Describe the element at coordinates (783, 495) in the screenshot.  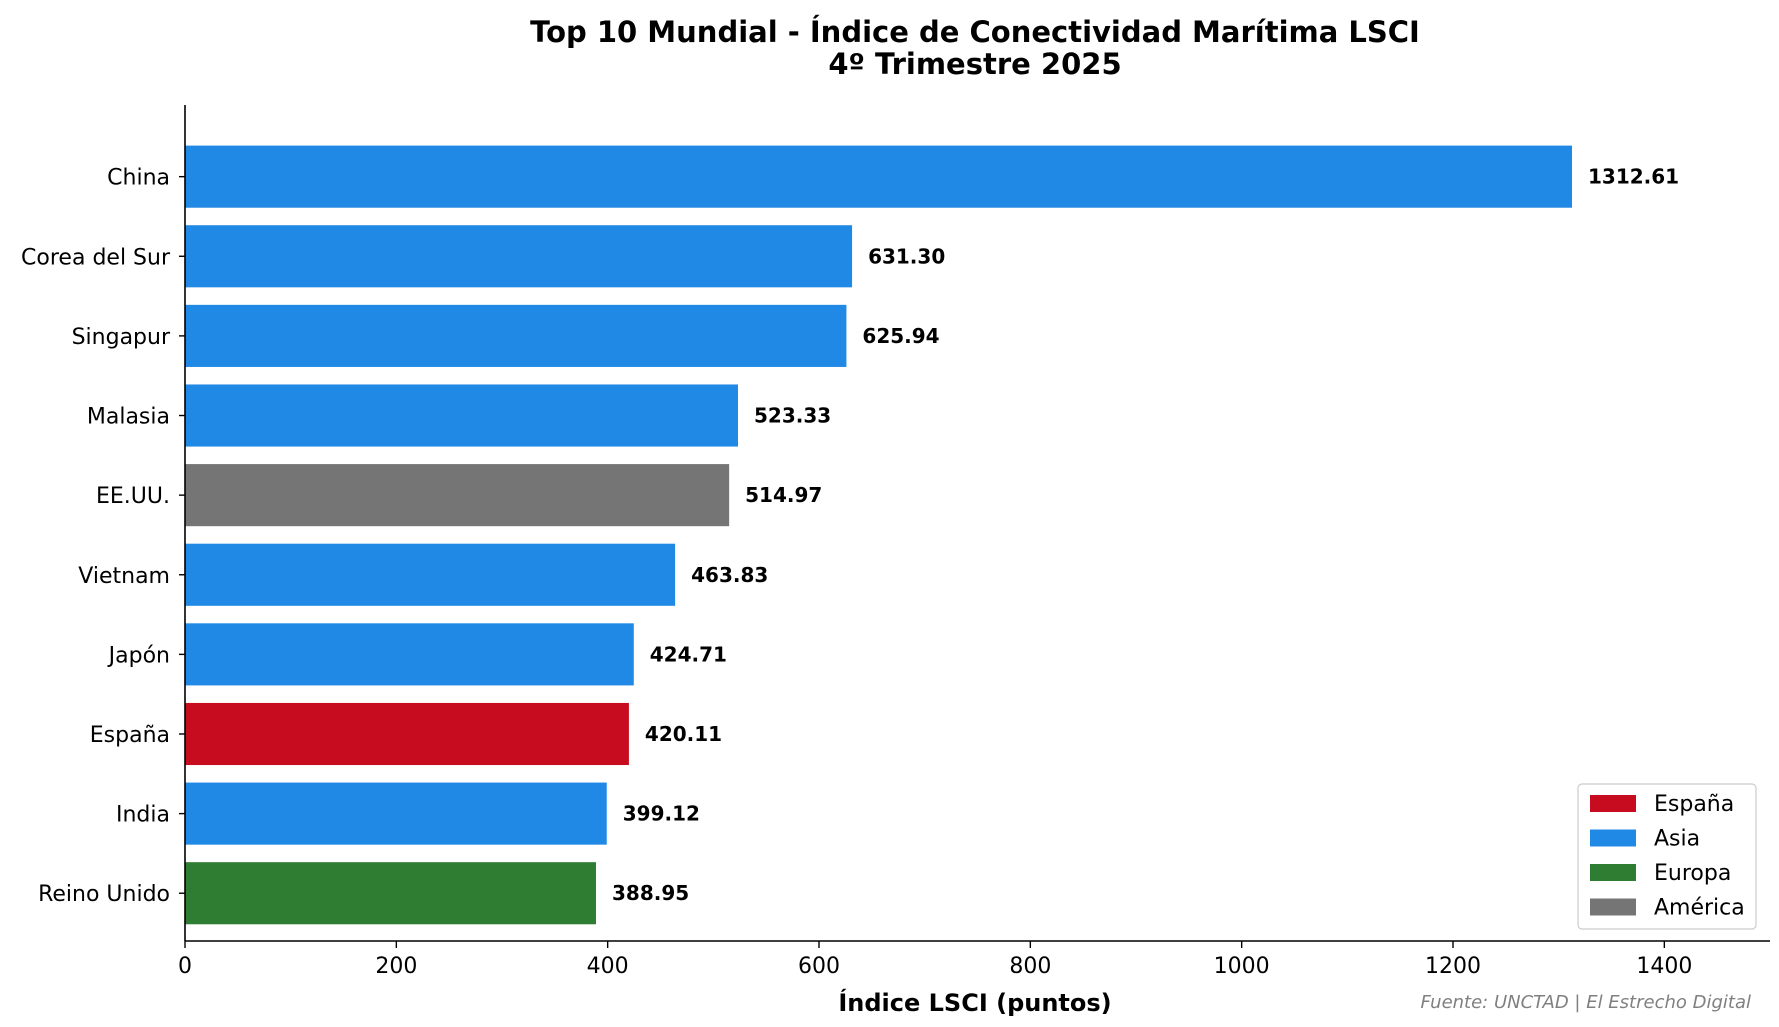
I see `value-label-4: 514.97` at that location.